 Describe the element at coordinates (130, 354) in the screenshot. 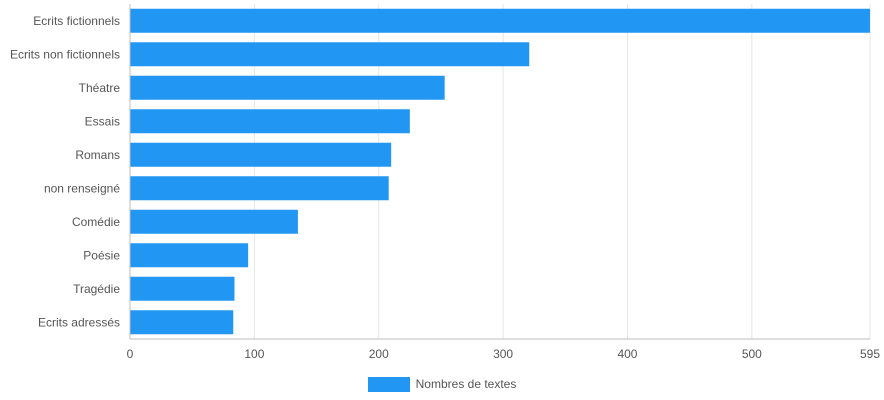

I see `x-tick-label: 0` at that location.